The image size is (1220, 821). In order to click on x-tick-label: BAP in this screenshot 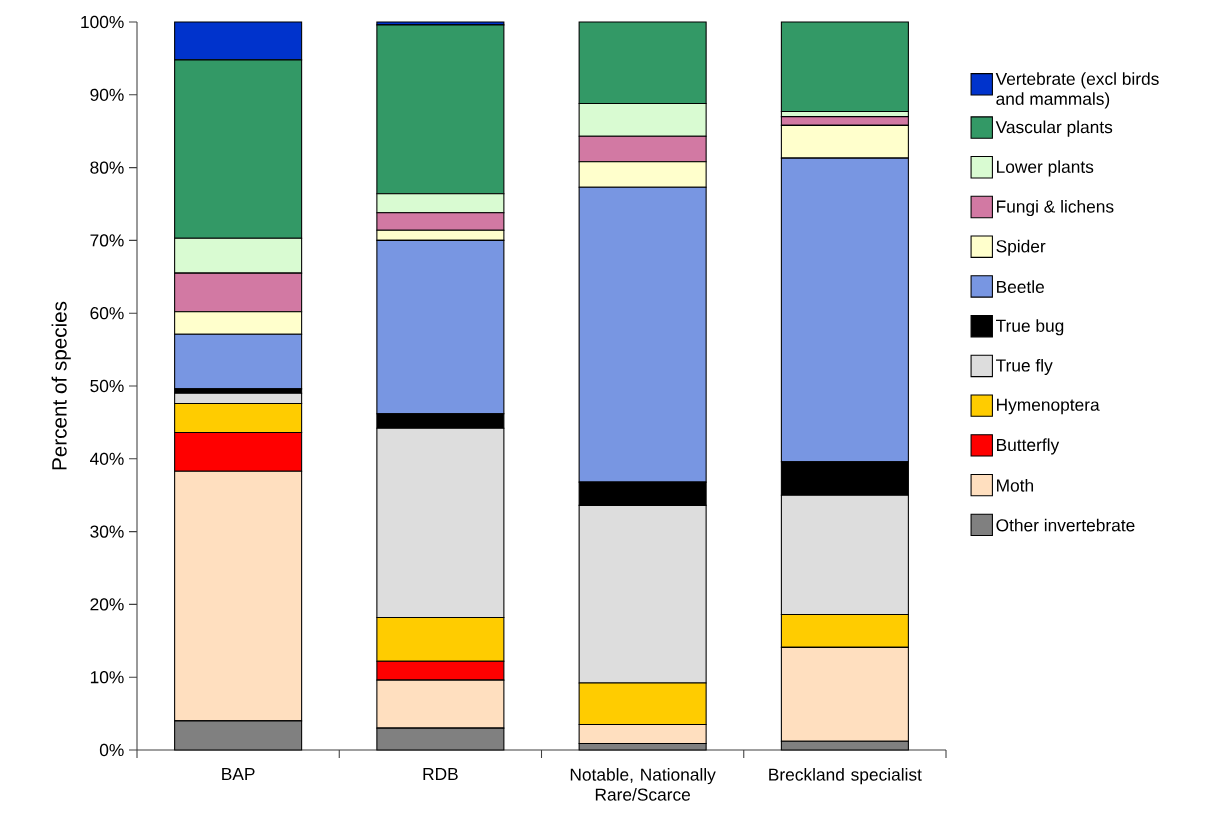, I will do `click(238, 774)`.